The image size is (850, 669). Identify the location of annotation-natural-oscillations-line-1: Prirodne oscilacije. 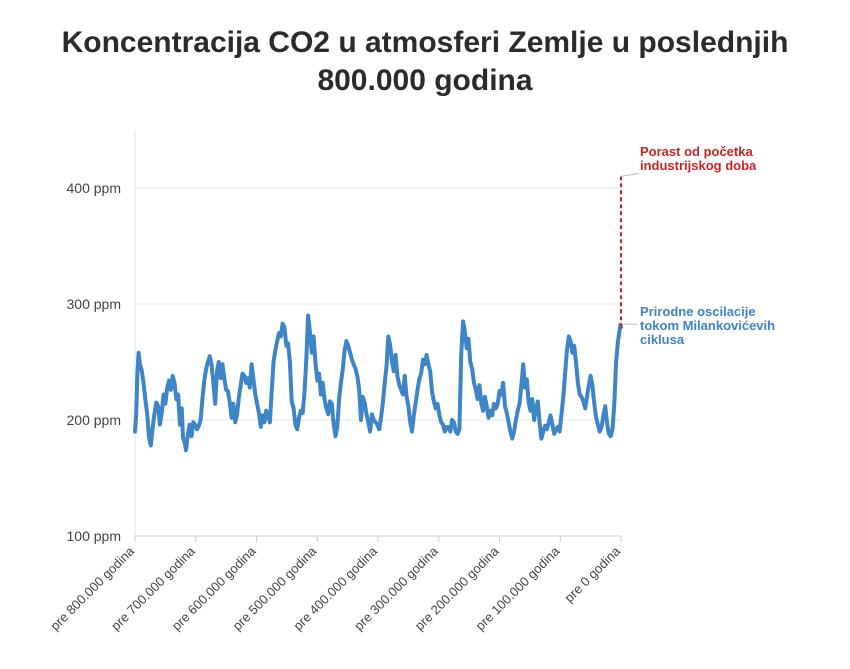
(698, 311).